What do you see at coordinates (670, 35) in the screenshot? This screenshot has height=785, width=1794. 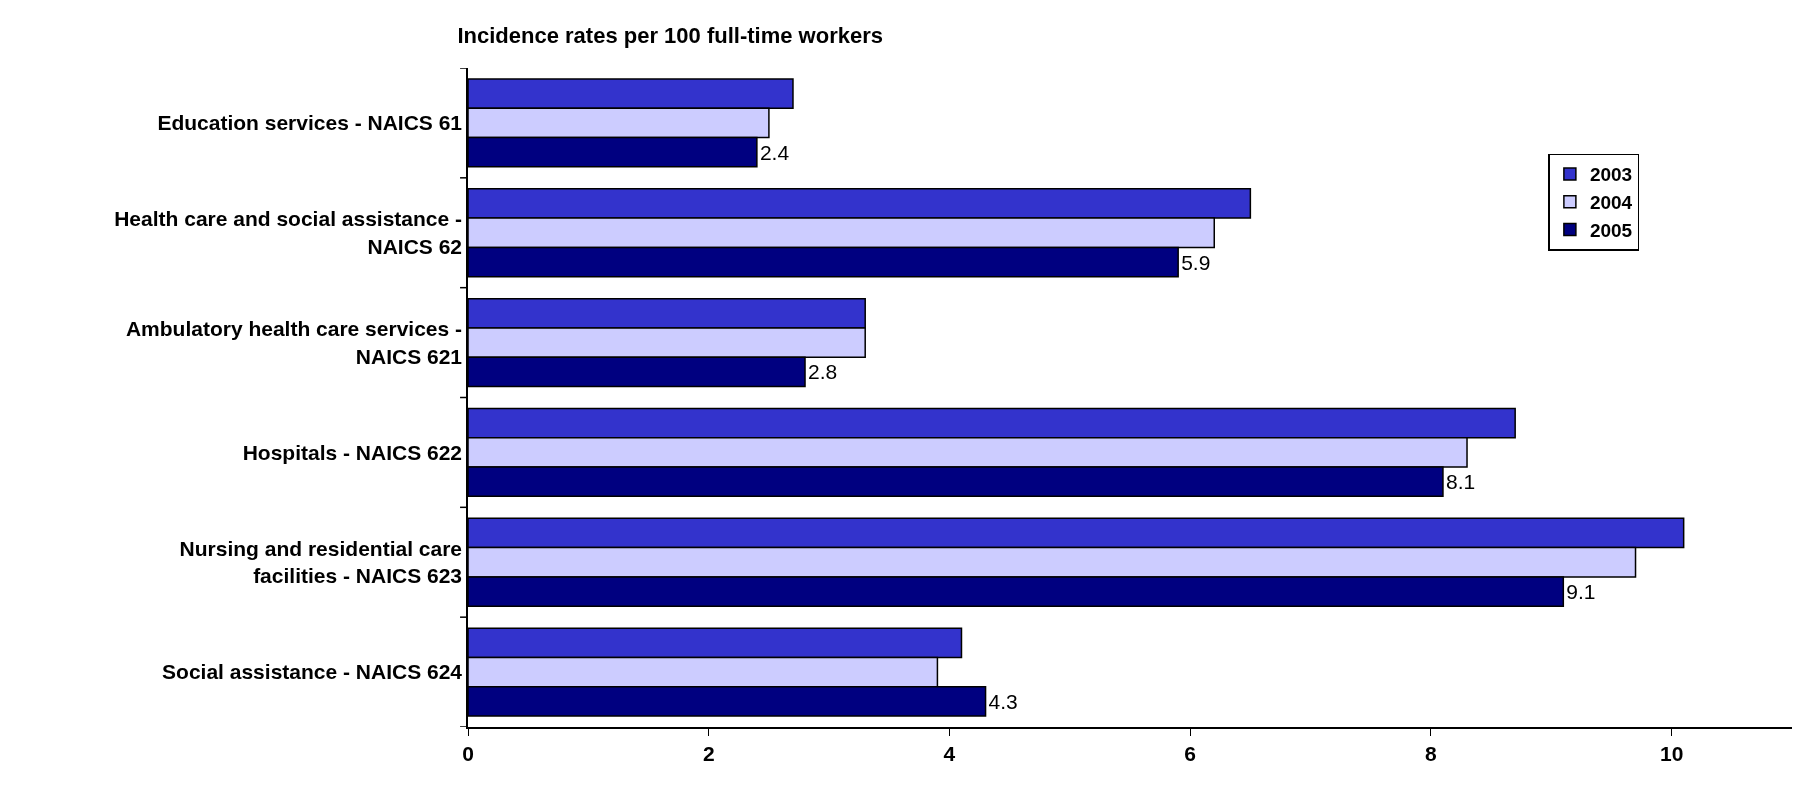 I see `chart-title: Incidence rates per 100 full-time workers` at bounding box center [670, 35].